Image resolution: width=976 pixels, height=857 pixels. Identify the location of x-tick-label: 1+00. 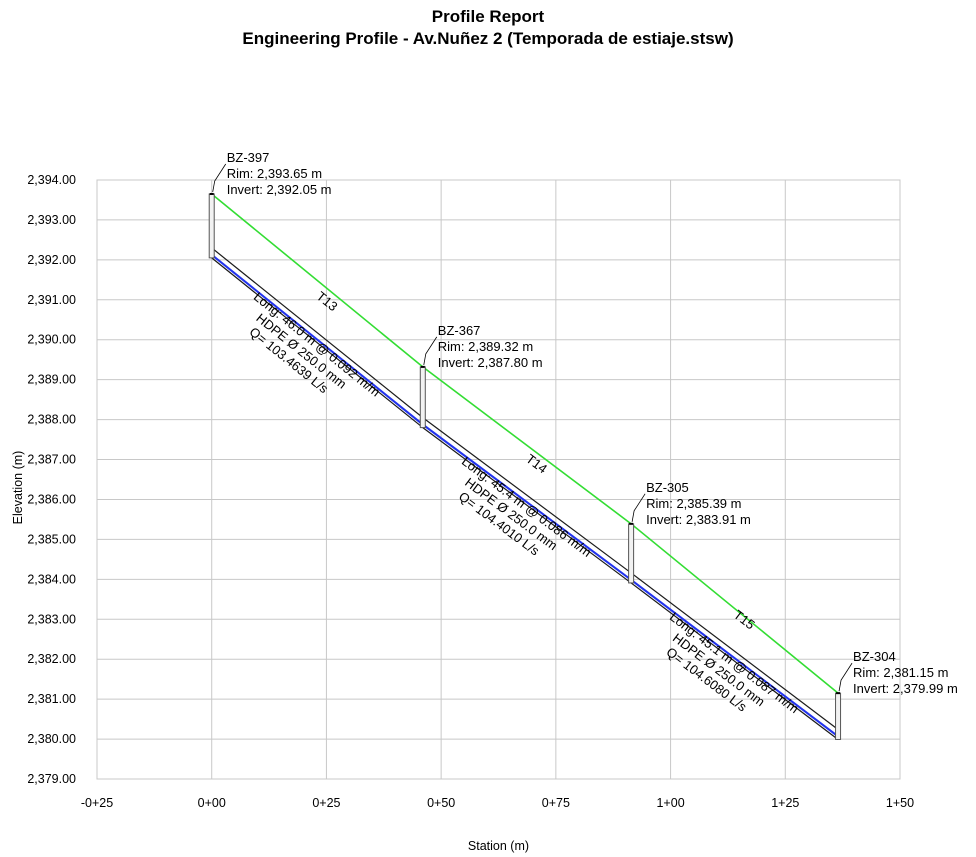
(670, 803).